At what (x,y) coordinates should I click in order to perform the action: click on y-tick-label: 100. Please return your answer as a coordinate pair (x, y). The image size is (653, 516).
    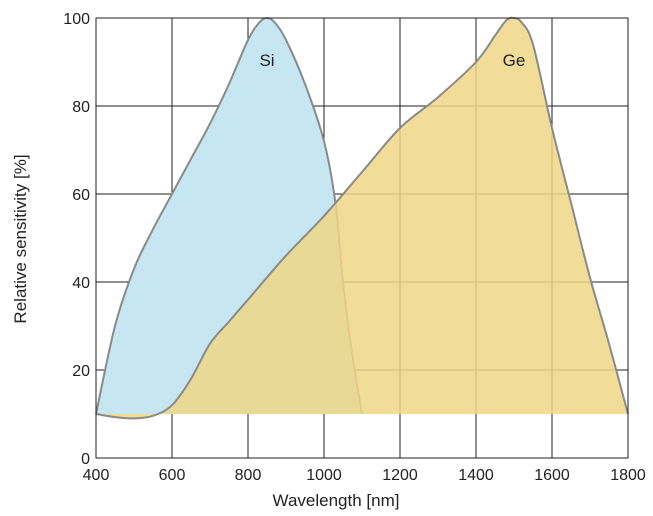
    Looking at the image, I should click on (76, 19).